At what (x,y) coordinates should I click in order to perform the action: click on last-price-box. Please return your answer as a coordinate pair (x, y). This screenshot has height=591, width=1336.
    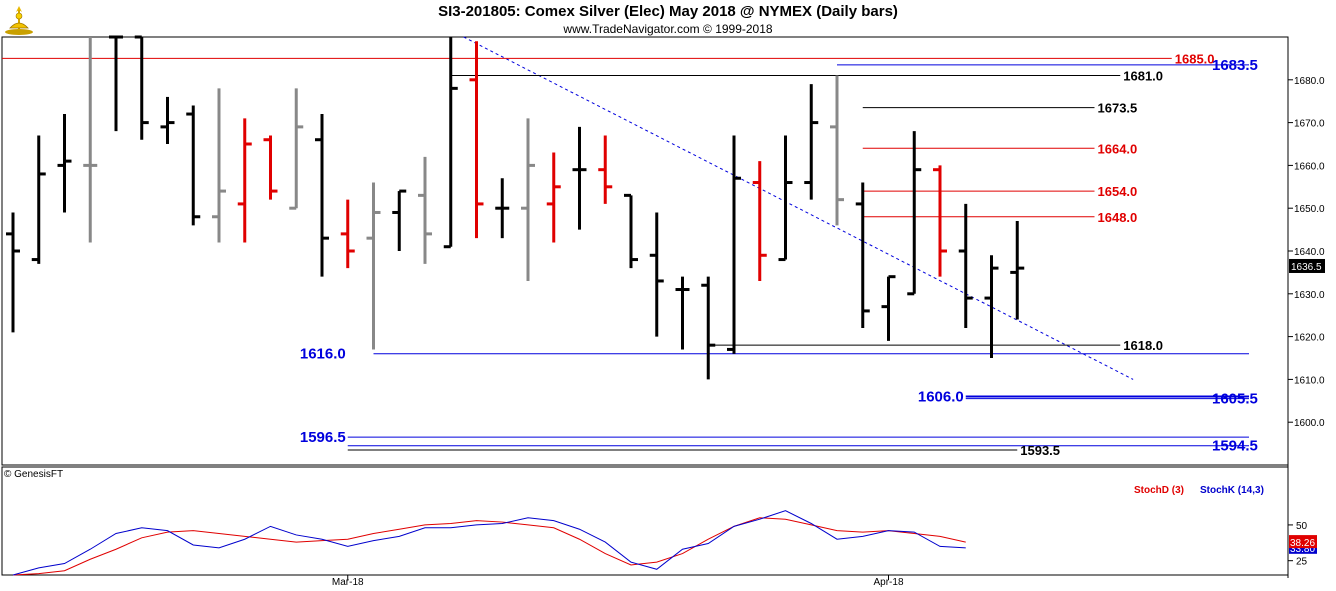
    Looking at the image, I should click on (1307, 265).